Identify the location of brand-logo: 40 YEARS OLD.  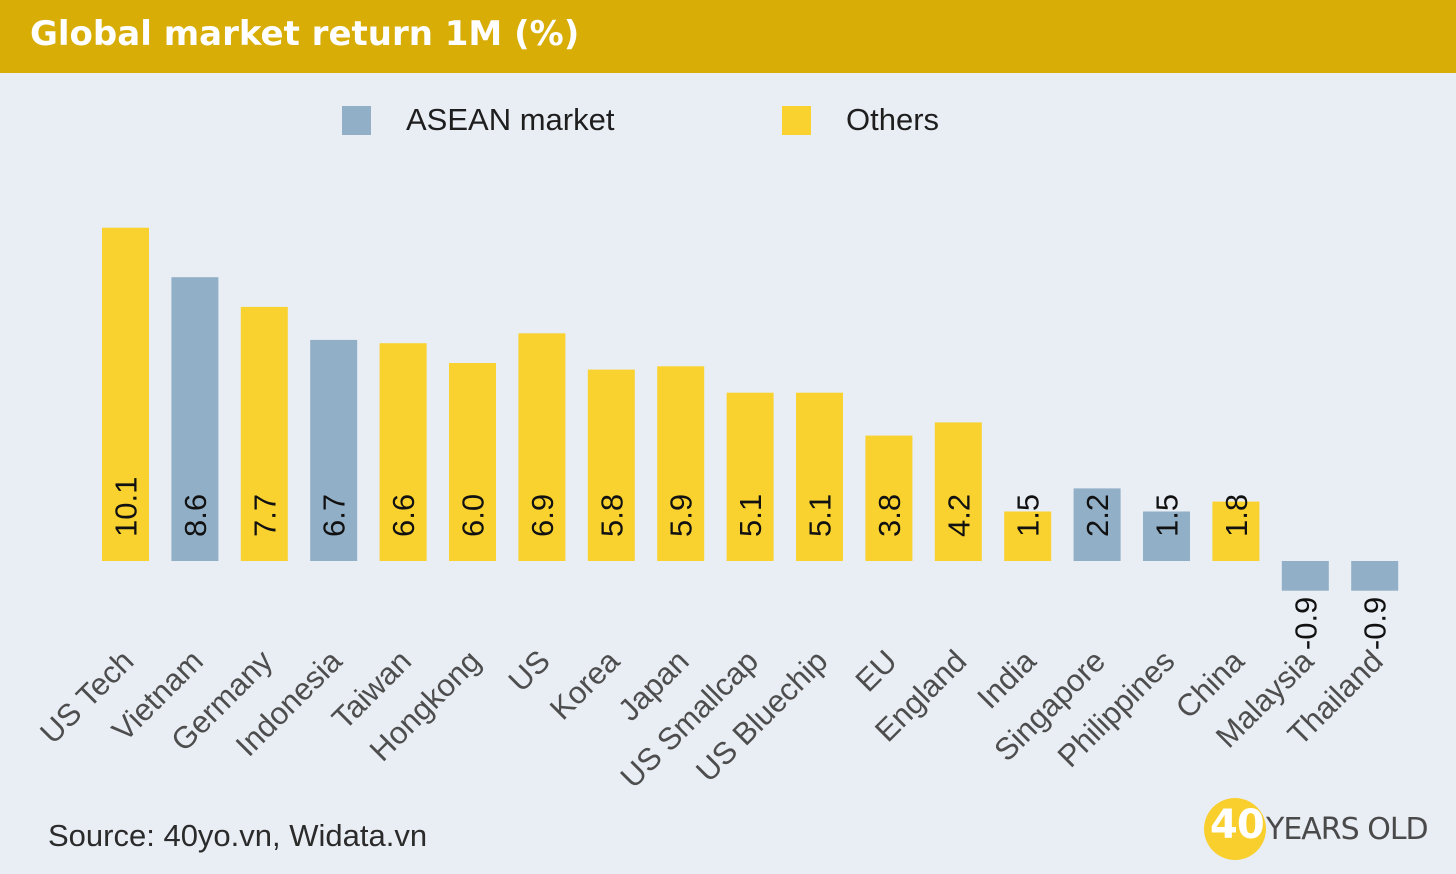
(1324, 829).